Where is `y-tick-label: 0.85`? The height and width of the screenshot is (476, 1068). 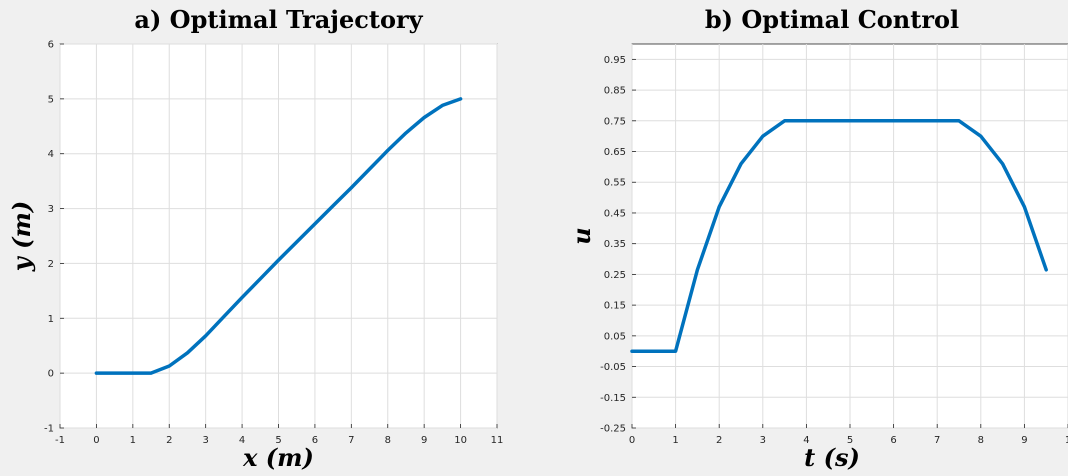
y-tick-label: 0.85 is located at coordinates (615, 91).